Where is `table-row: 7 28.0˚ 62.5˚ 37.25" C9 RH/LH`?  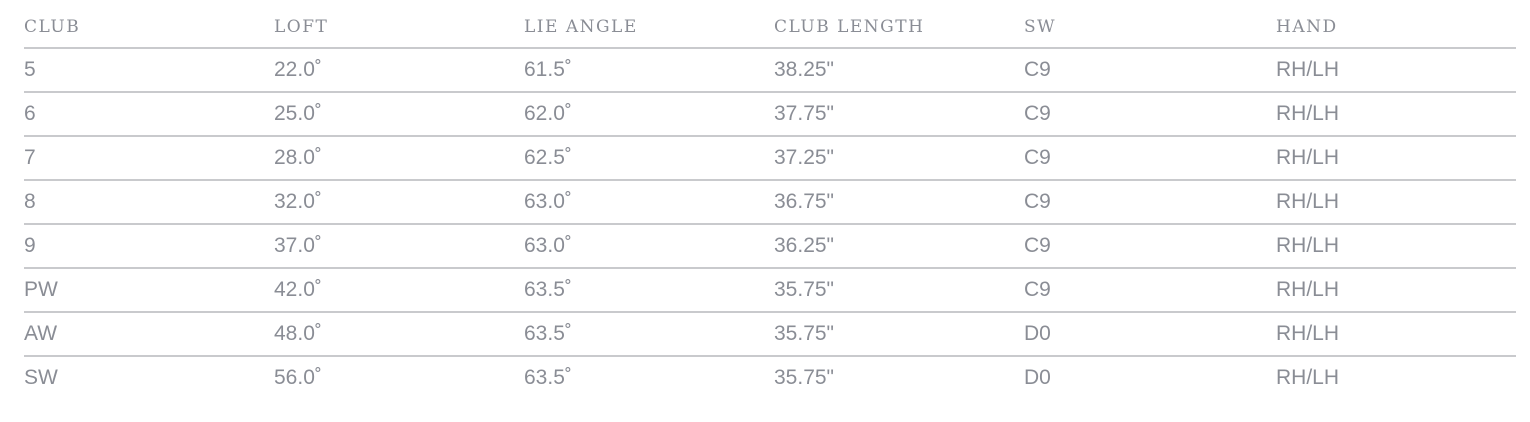 table-row: 7 28.0˚ 62.5˚ 37.25" C9 RH/LH is located at coordinates (770, 158).